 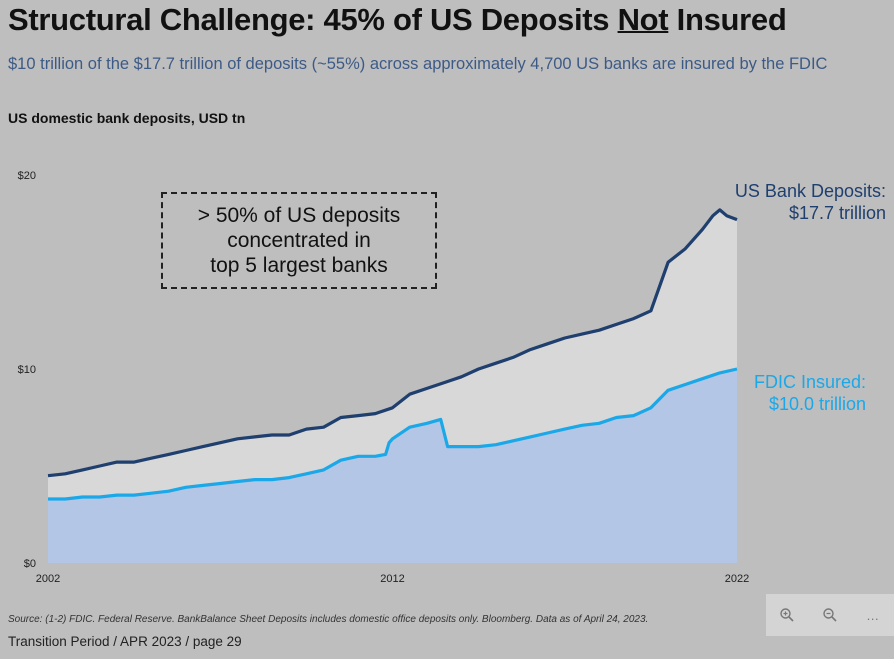 What do you see at coordinates (809, 382) in the screenshot?
I see `insured-label-name: FDIC Insured:` at bounding box center [809, 382].